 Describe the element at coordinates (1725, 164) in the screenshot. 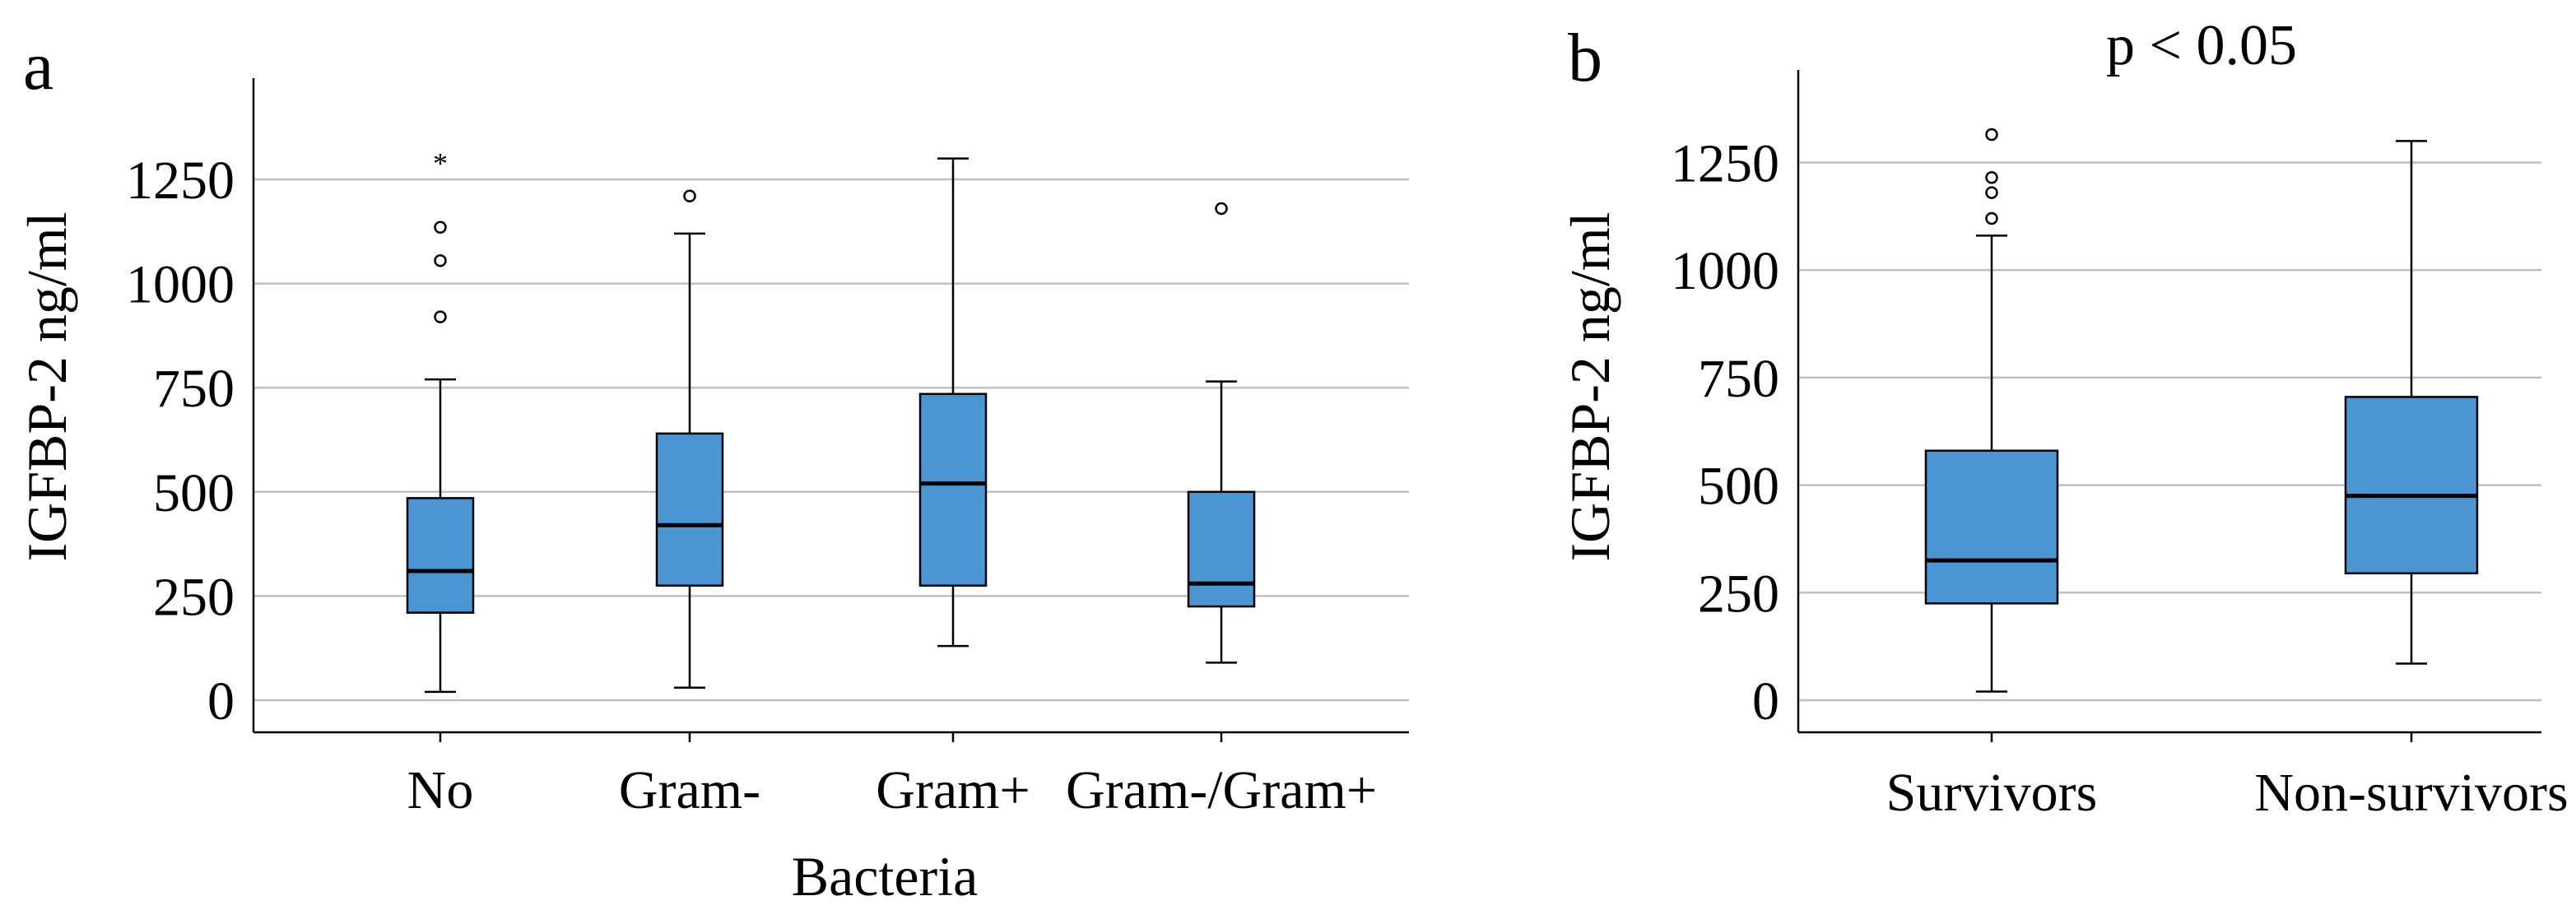

I see `panel-b-y-tick-label-1250: 1250` at that location.